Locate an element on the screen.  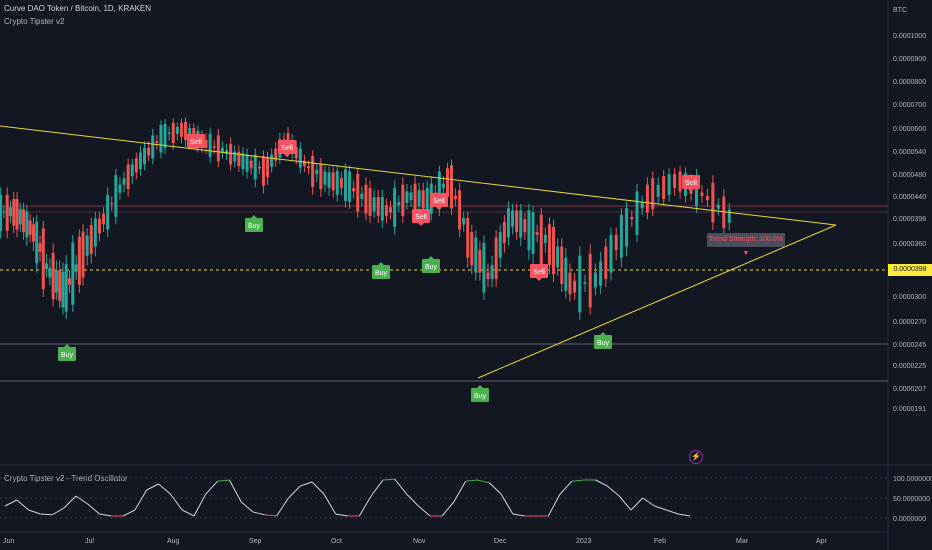
currency-label: BTC is located at coordinates (900, 10).